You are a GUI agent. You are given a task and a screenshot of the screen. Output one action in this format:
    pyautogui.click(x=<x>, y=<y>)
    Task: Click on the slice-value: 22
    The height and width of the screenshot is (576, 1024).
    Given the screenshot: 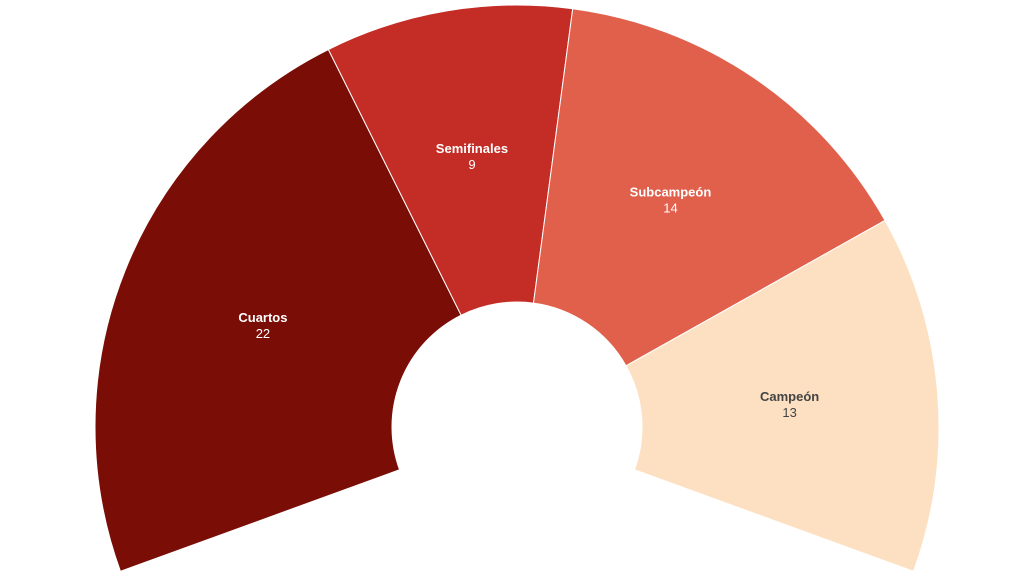 What is the action you would take?
    pyautogui.click(x=263, y=333)
    